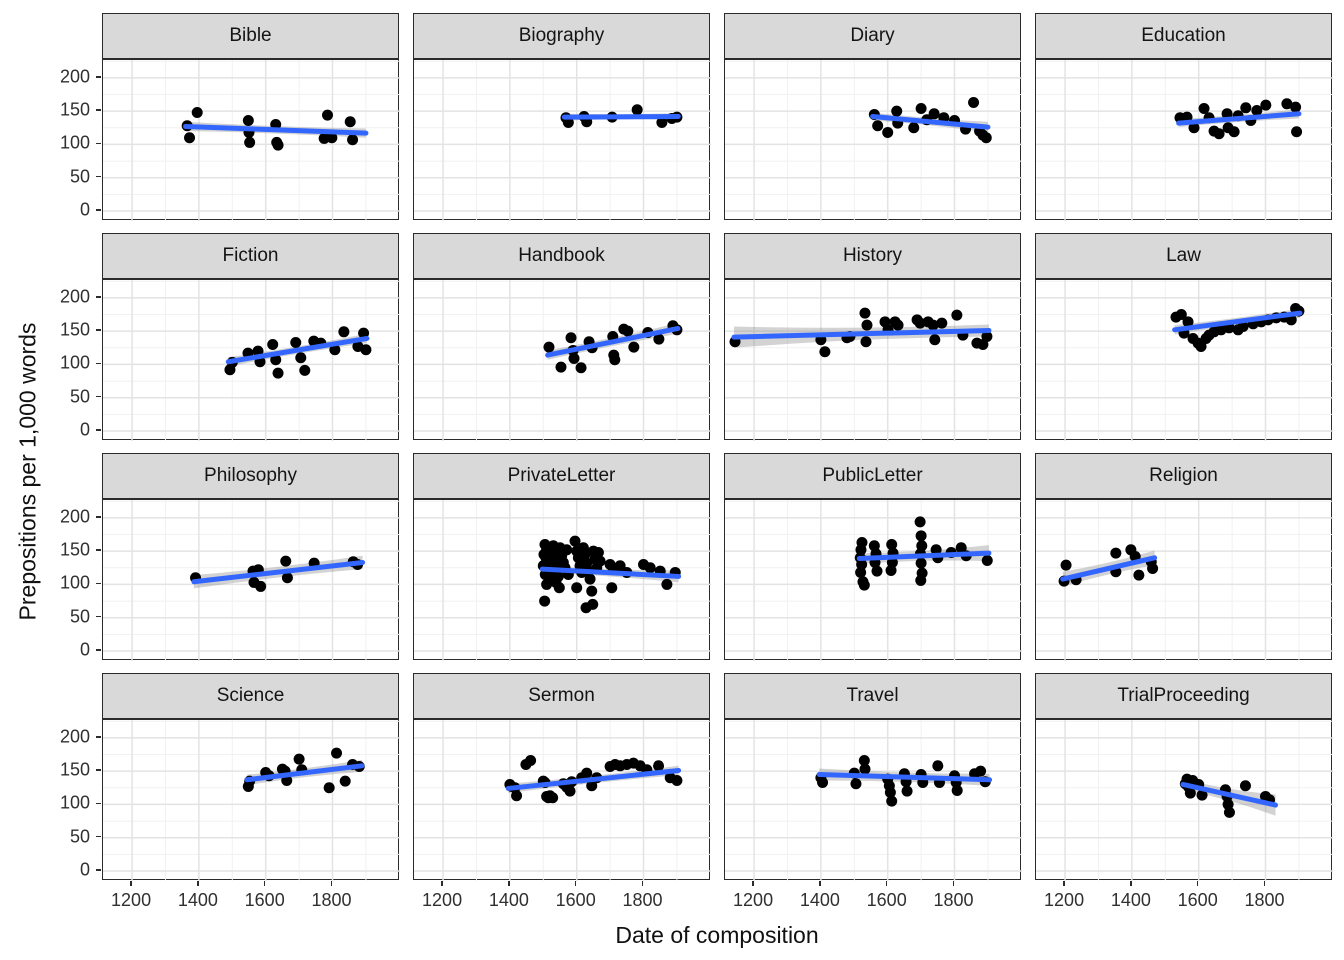 The image size is (1344, 960). What do you see at coordinates (508, 900) in the screenshot?
I see `x-tick-label: 1400` at bounding box center [508, 900].